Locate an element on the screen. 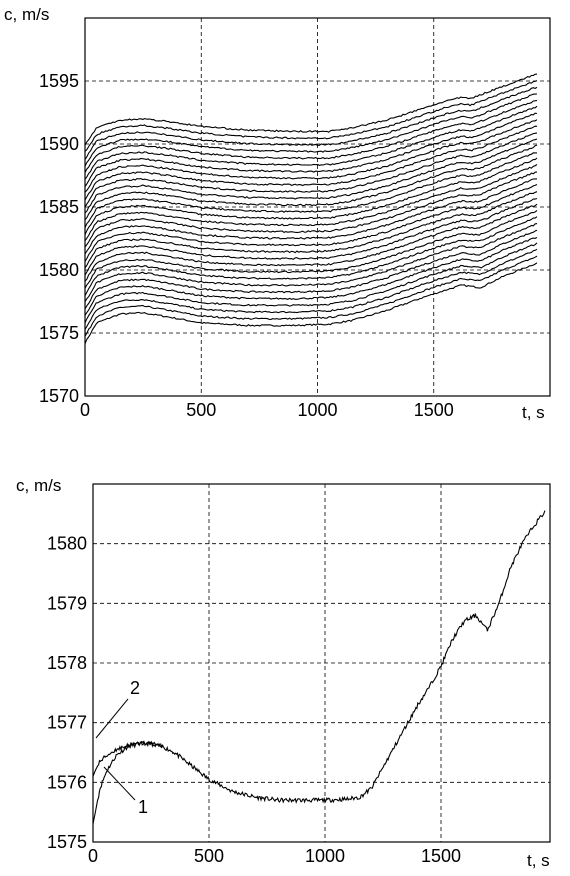 The width and height of the screenshot is (570, 876). y-tick-label: 1578 is located at coordinates (67, 663).